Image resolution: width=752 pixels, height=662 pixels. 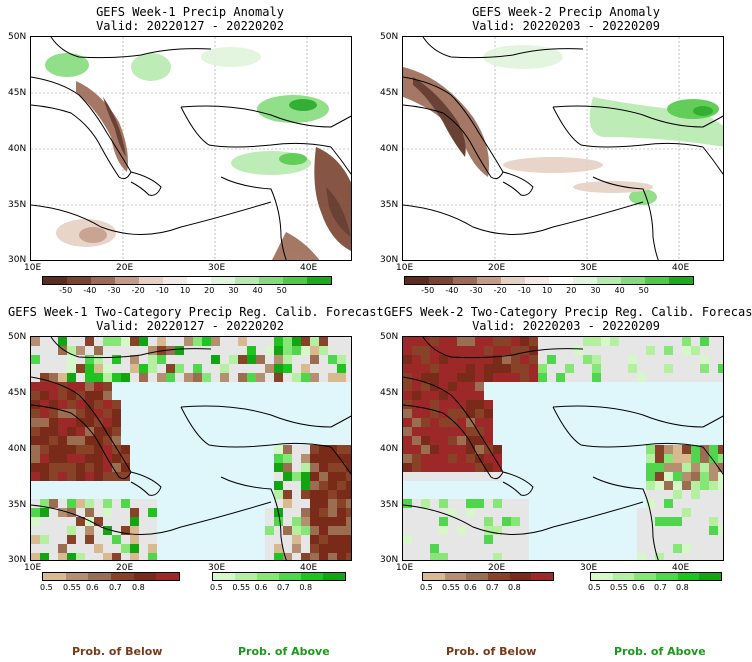 I want to click on prob-of-above-label: Prob. of Above, so click(x=660, y=651).